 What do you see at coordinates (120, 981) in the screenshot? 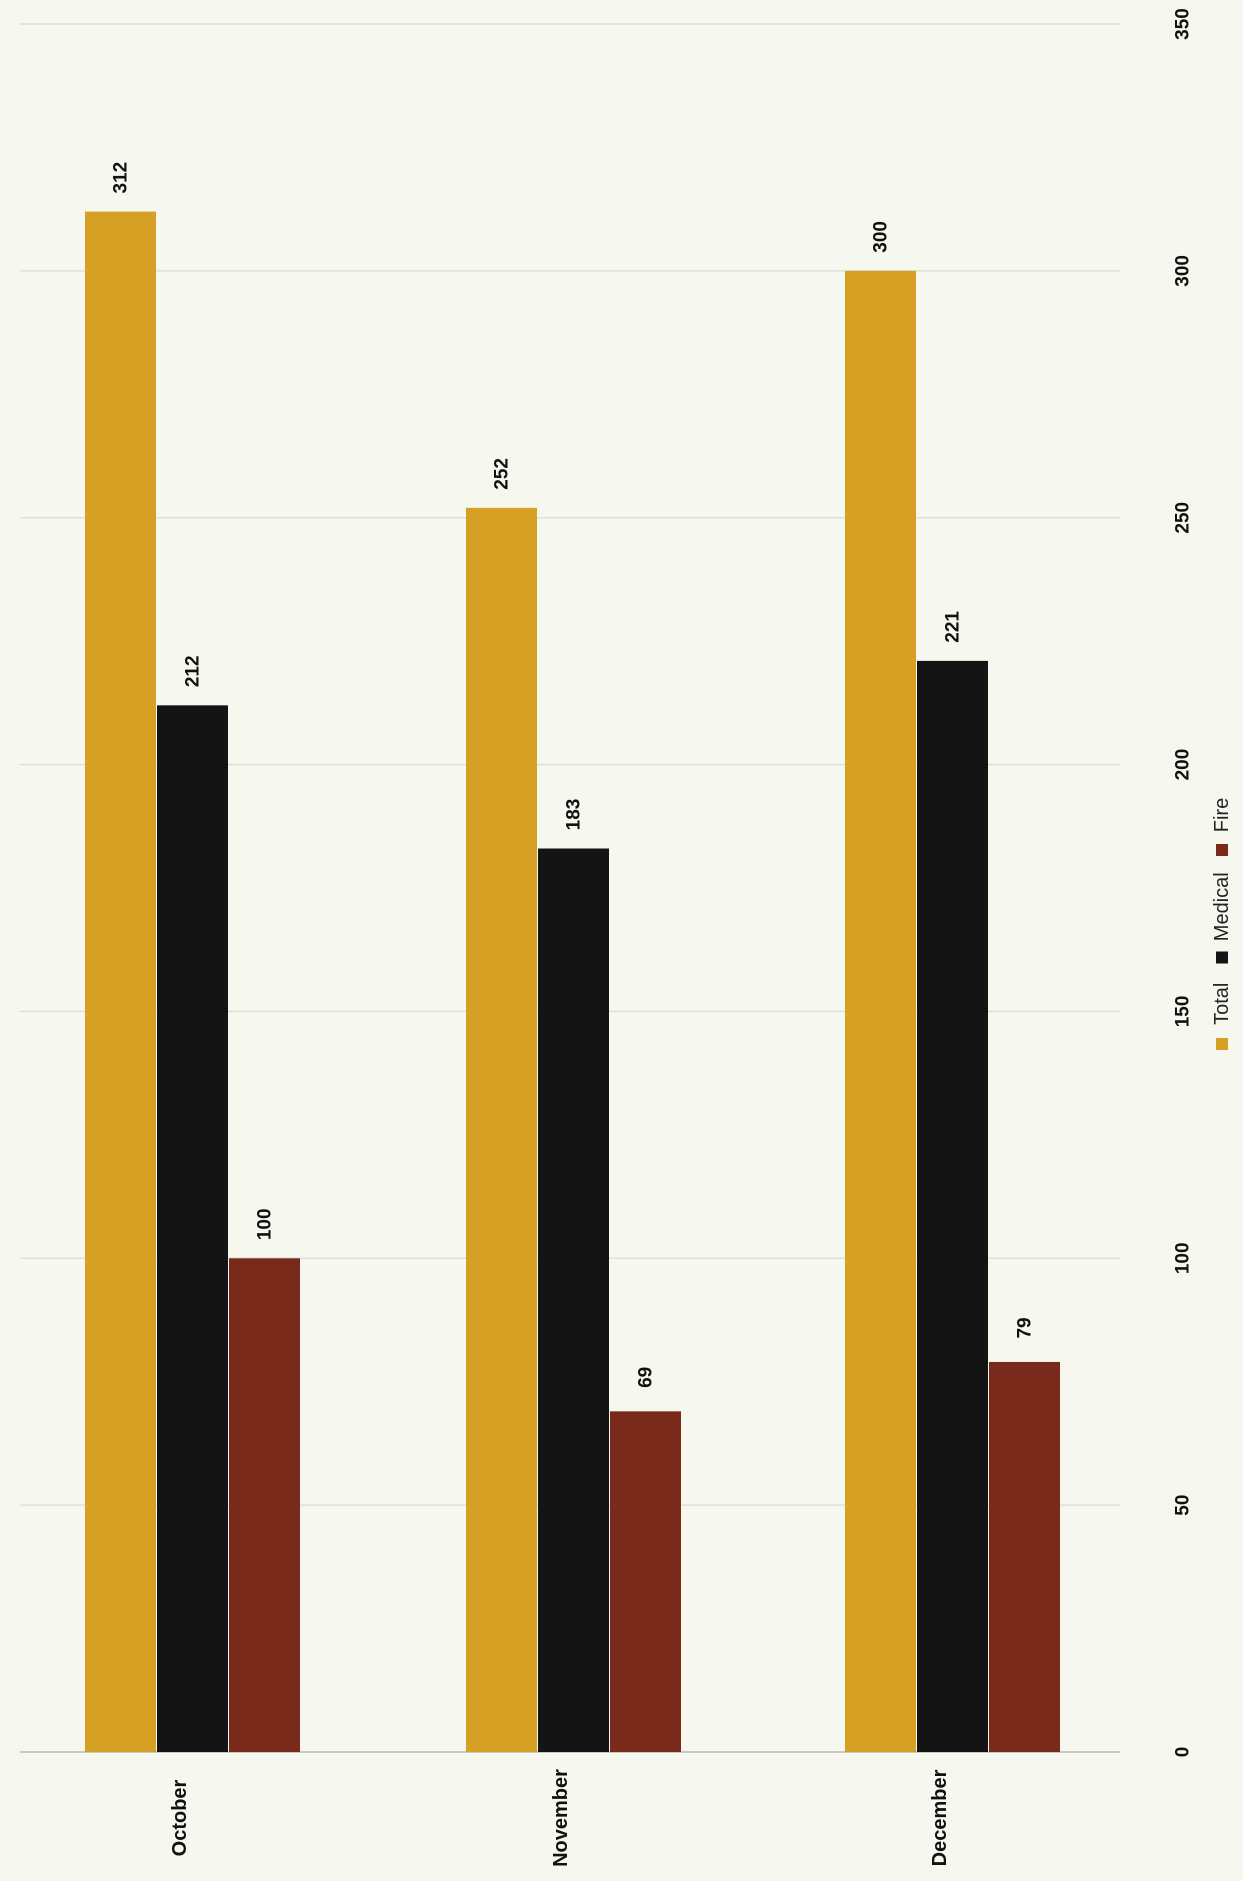
I see `bar-total-october` at bounding box center [120, 981].